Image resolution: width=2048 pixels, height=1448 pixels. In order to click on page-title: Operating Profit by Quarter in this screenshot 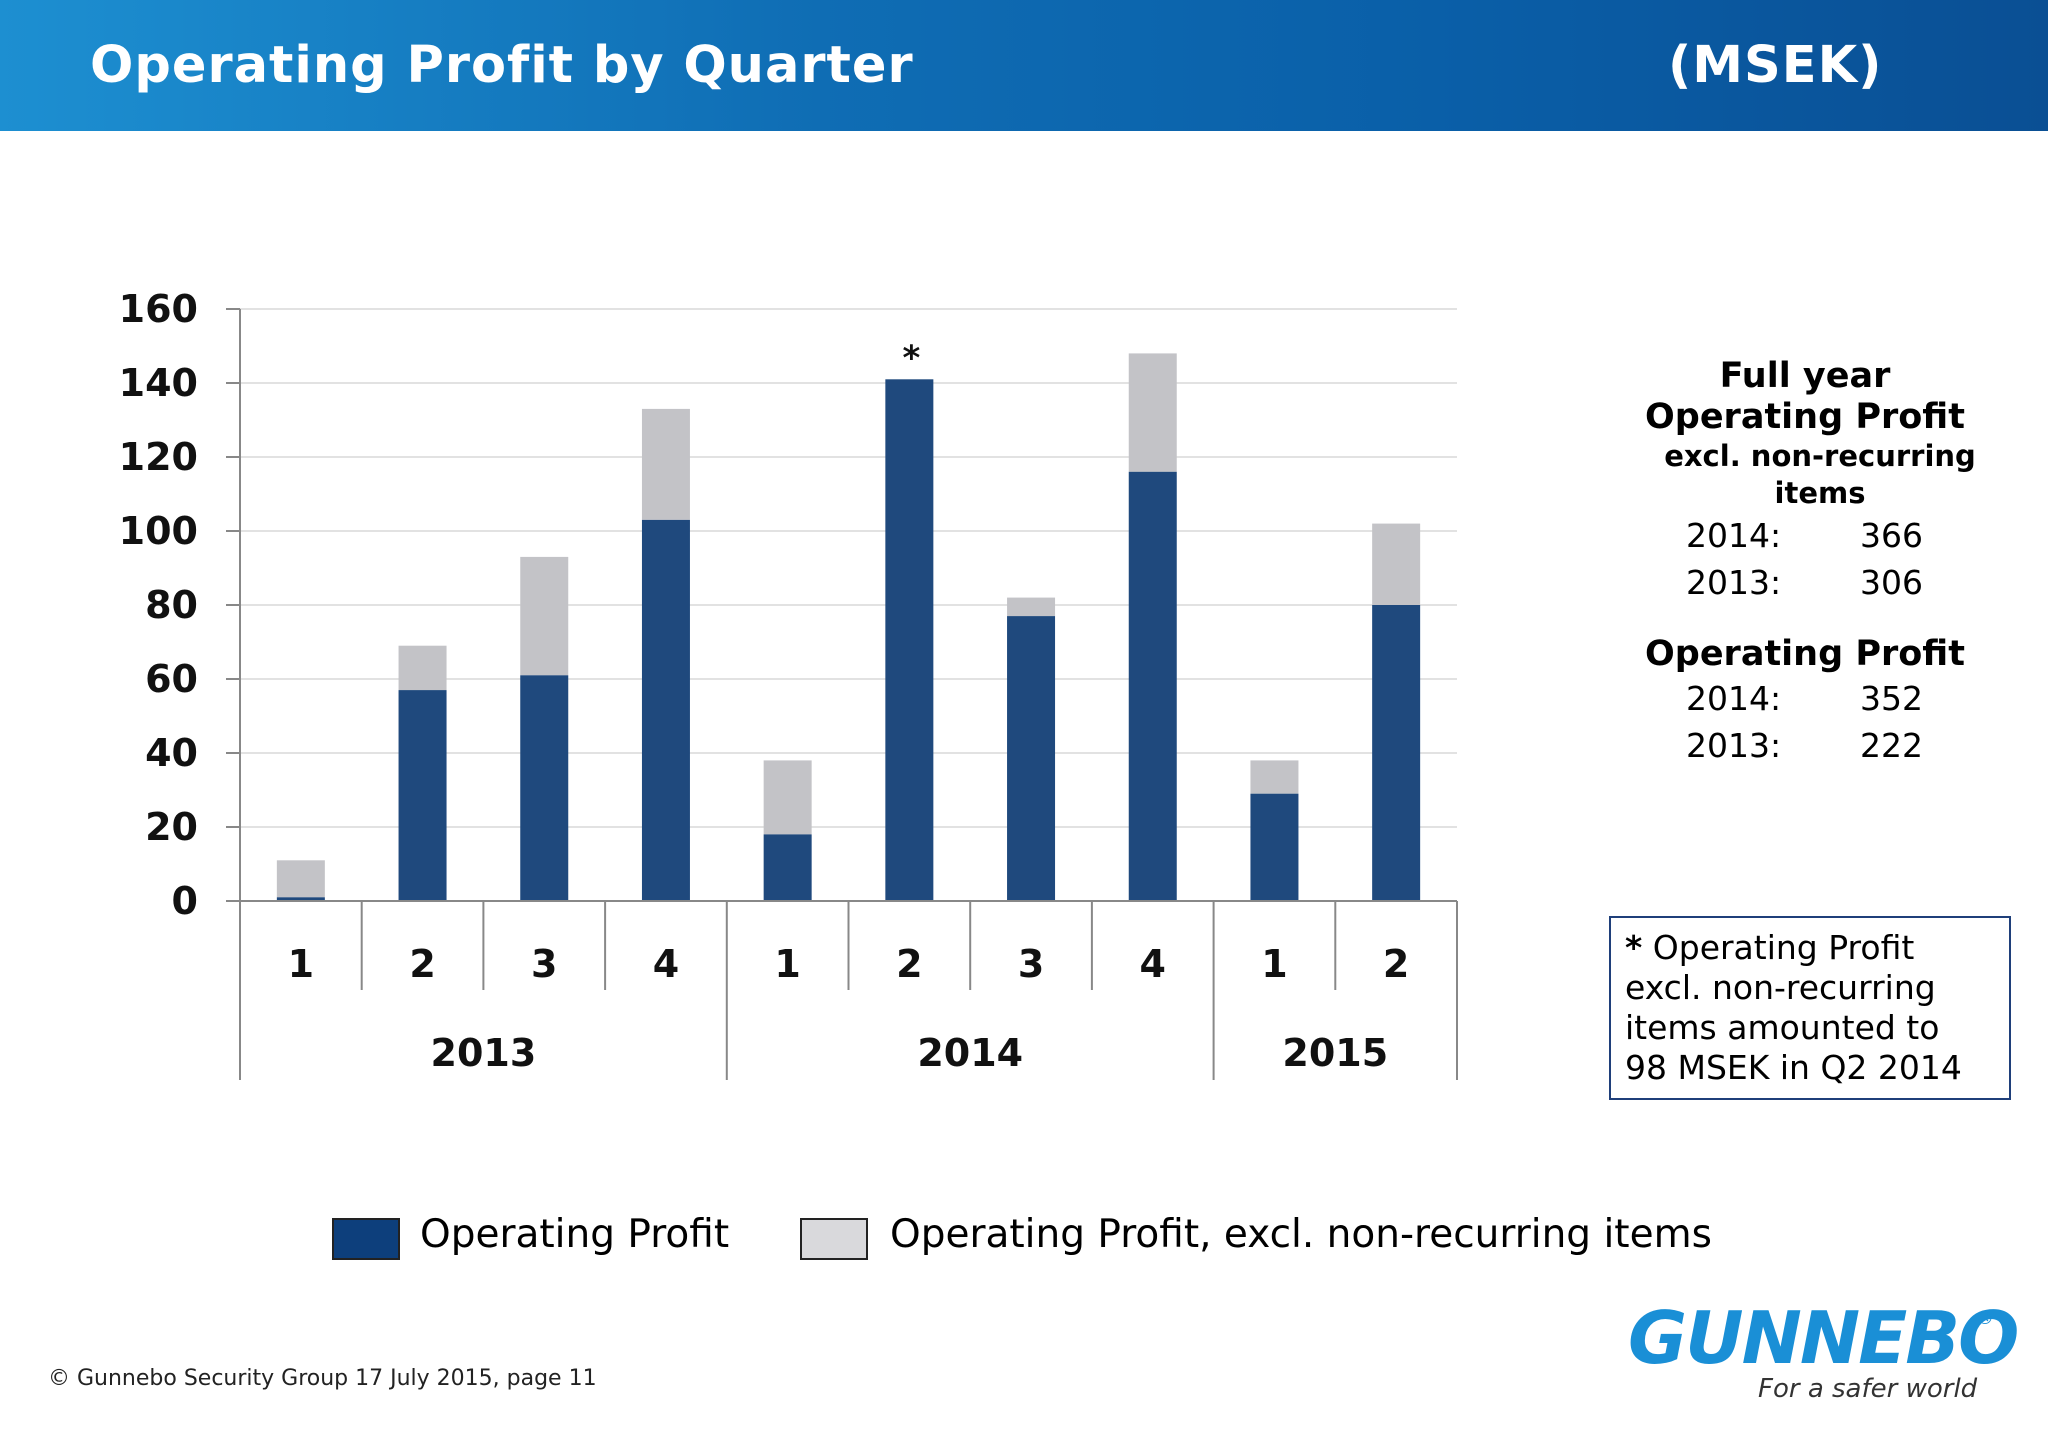, I will do `click(502, 65)`.